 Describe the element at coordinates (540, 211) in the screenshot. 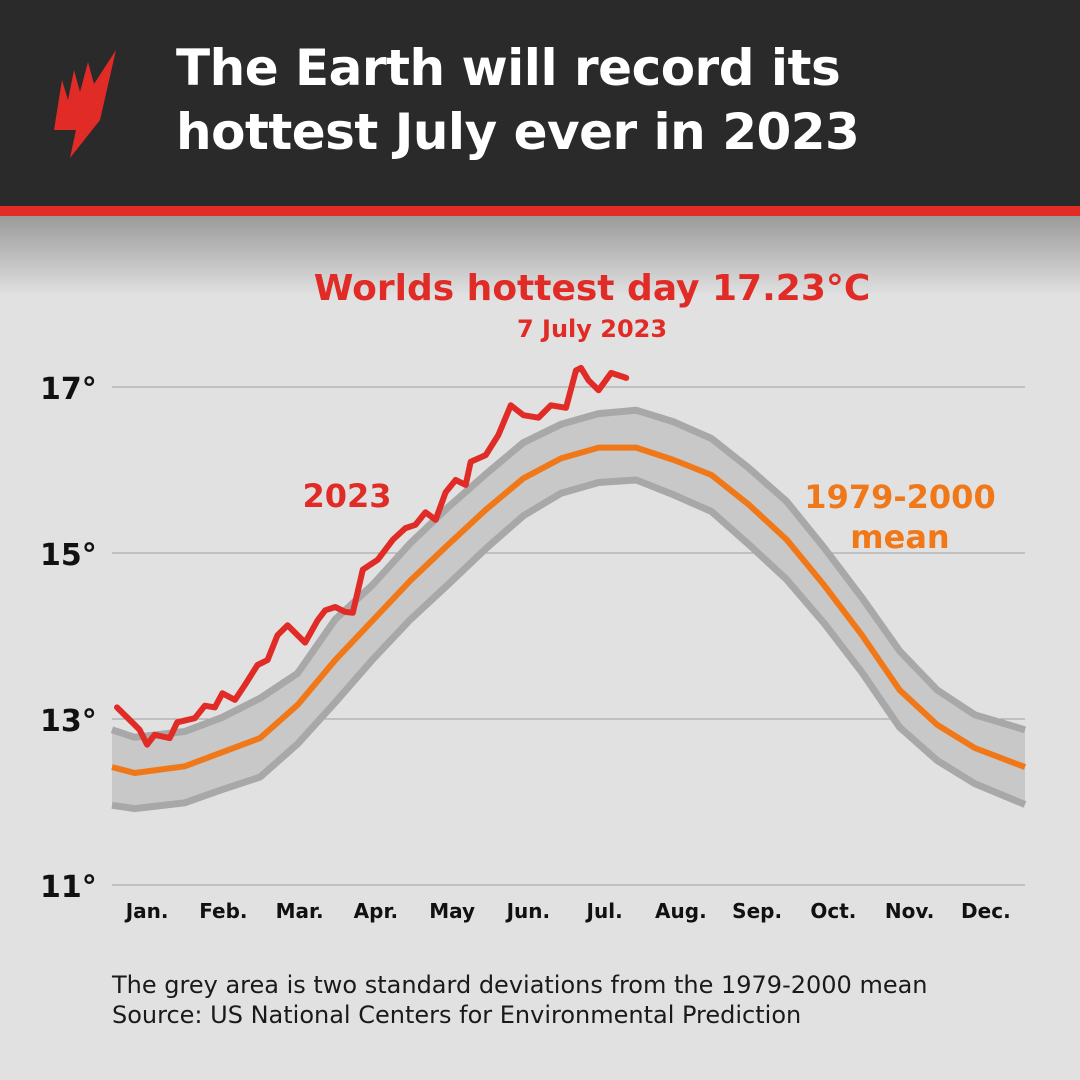

I see `red-stripe` at that location.